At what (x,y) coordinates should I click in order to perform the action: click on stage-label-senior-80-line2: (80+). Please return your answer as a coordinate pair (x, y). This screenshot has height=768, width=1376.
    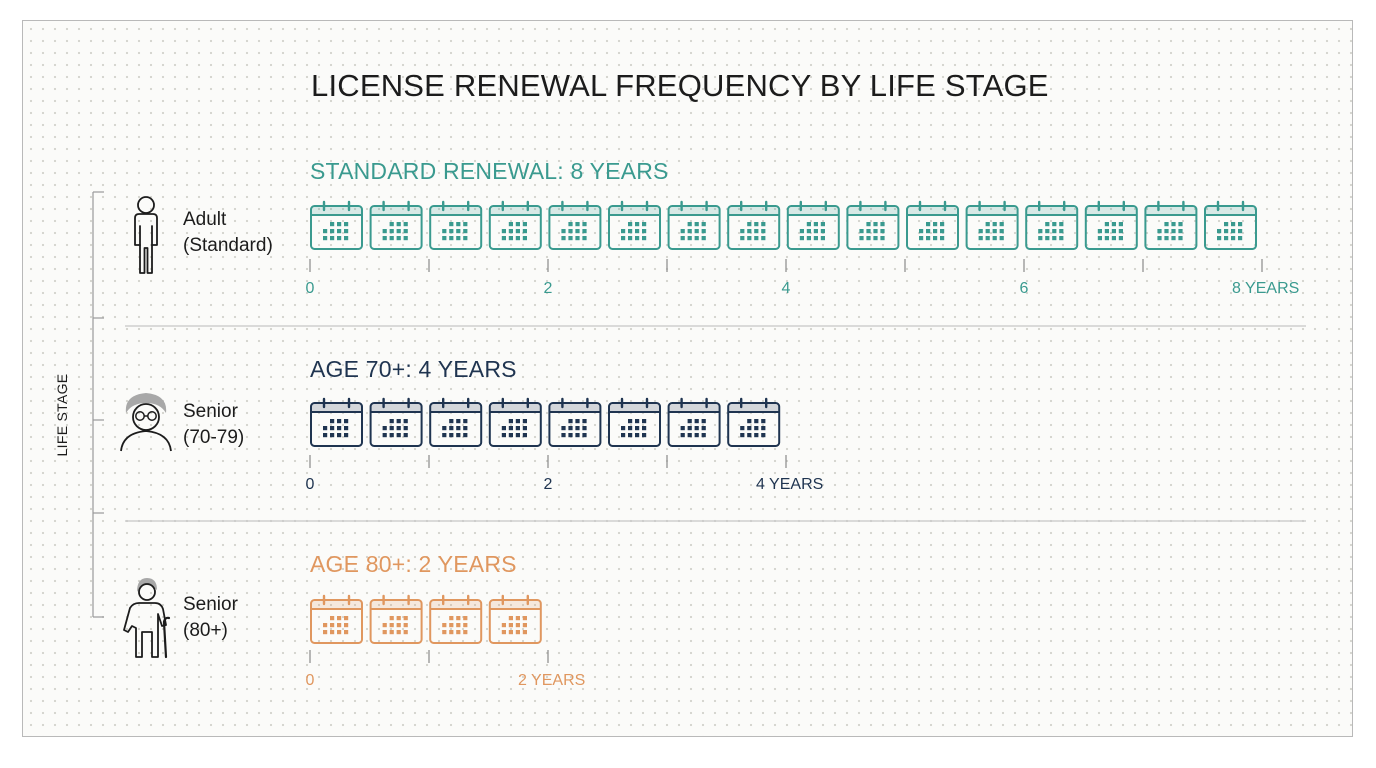
    Looking at the image, I should click on (205, 630).